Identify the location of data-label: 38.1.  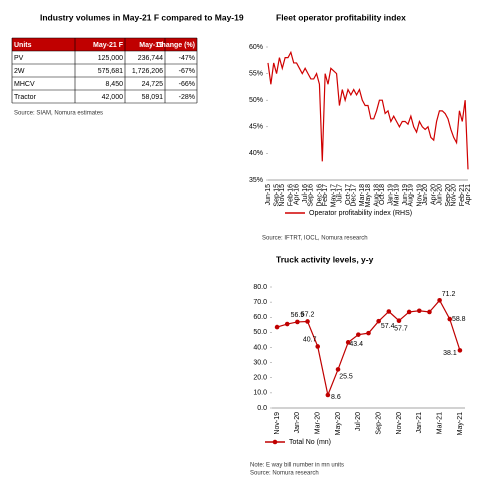
(450, 353).